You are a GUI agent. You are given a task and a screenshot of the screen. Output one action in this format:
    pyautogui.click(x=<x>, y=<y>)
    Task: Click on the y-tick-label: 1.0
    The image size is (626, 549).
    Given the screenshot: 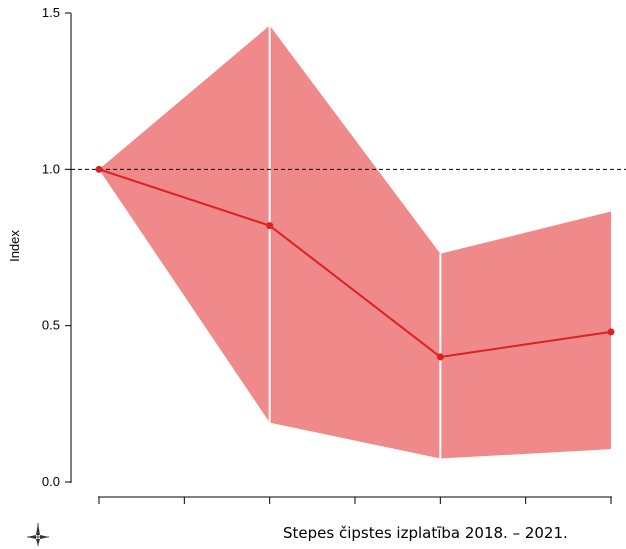 What is the action you would take?
    pyautogui.click(x=51, y=168)
    